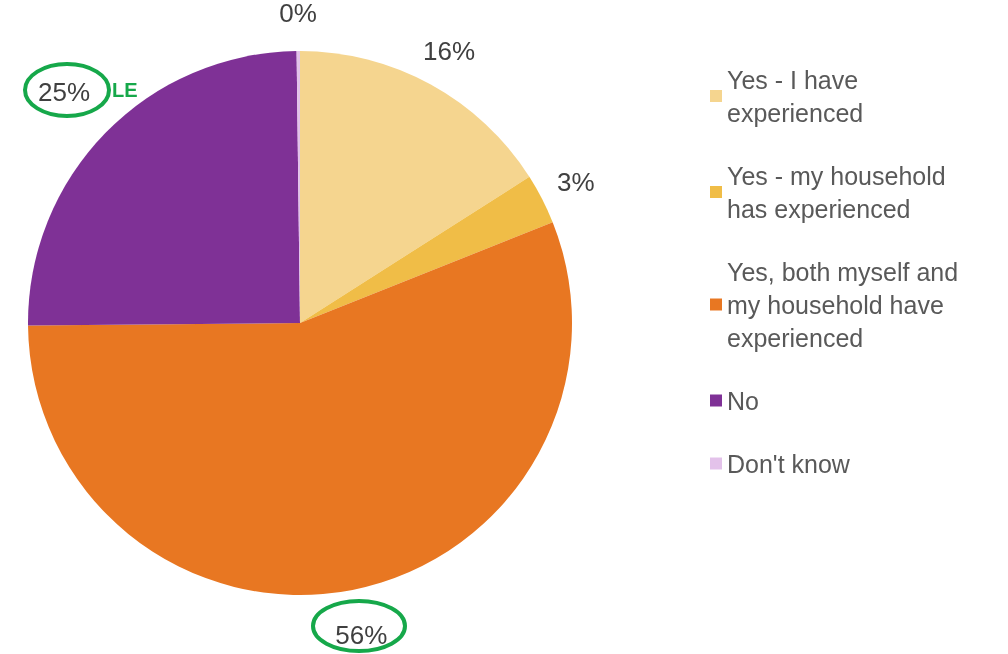 The image size is (1008, 654). I want to click on legend-label: Yes - I have experienced, so click(796, 96).